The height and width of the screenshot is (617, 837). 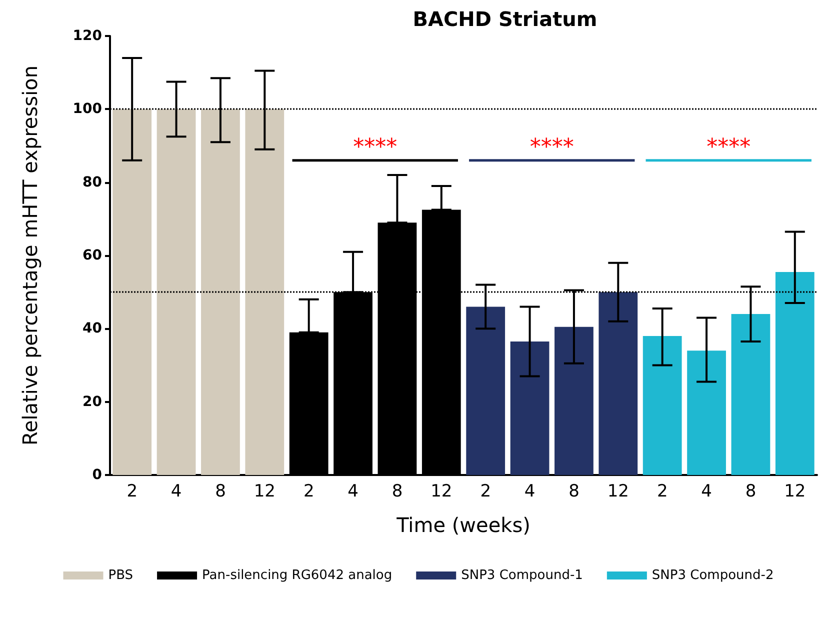 I want to click on y-tick-label: 80, so click(x=92, y=182).